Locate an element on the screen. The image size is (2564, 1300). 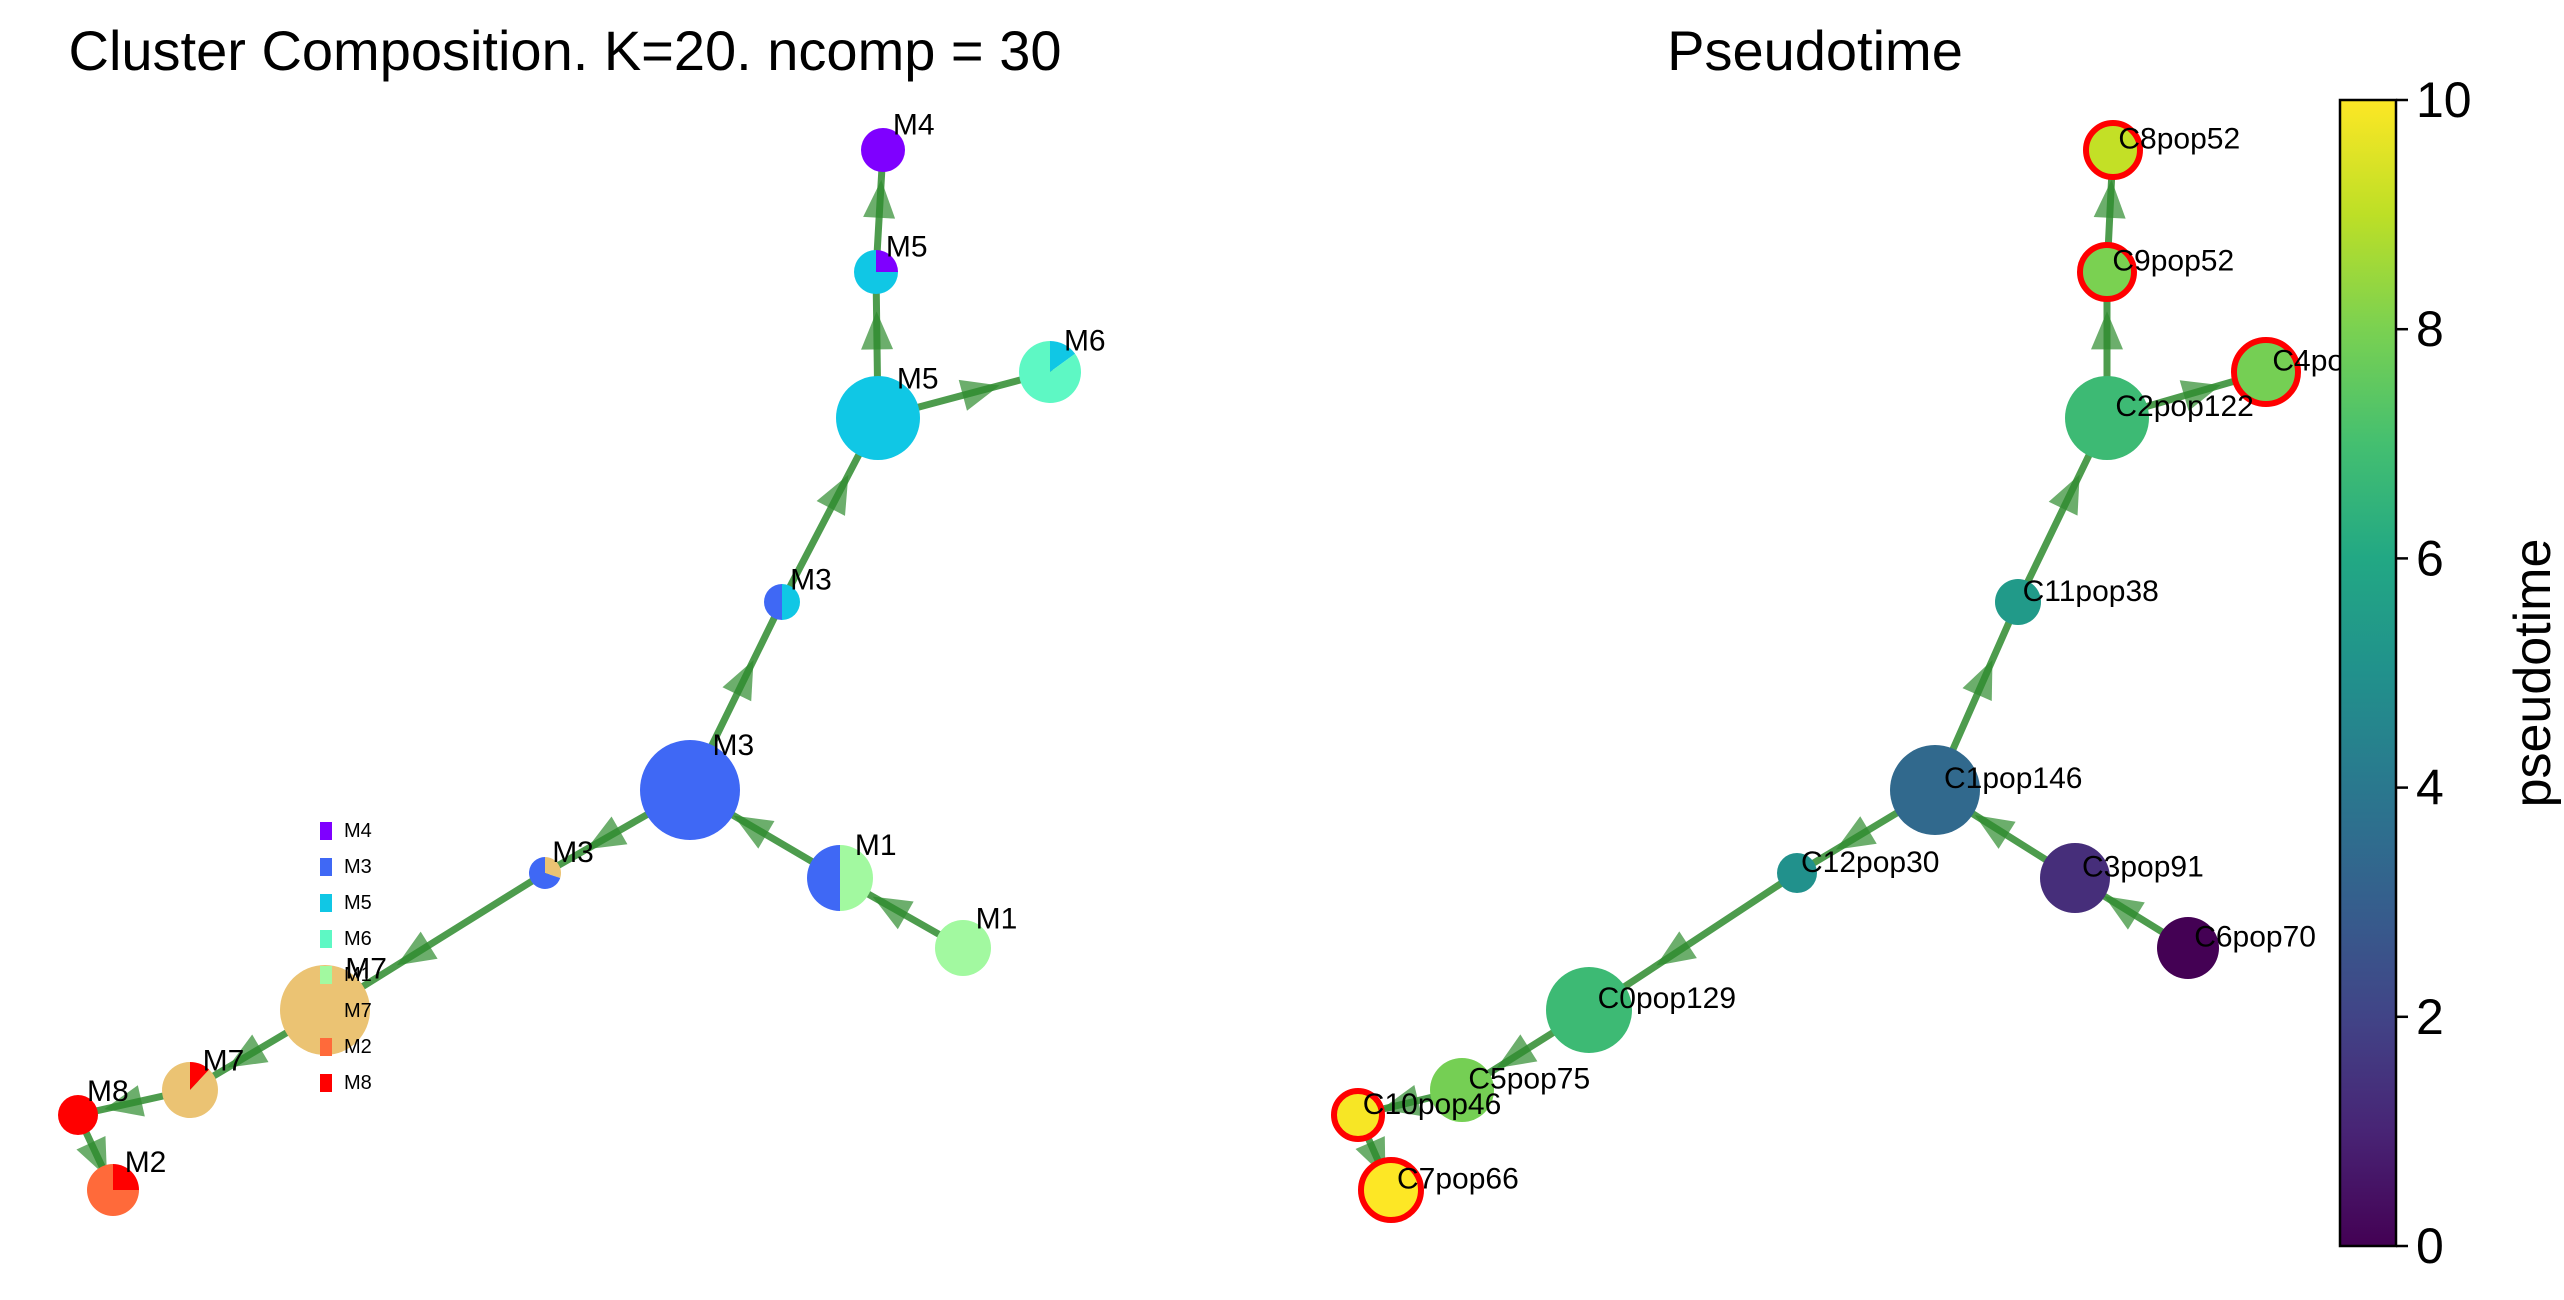
node-label: C11pop38 is located at coordinates (2091, 591).